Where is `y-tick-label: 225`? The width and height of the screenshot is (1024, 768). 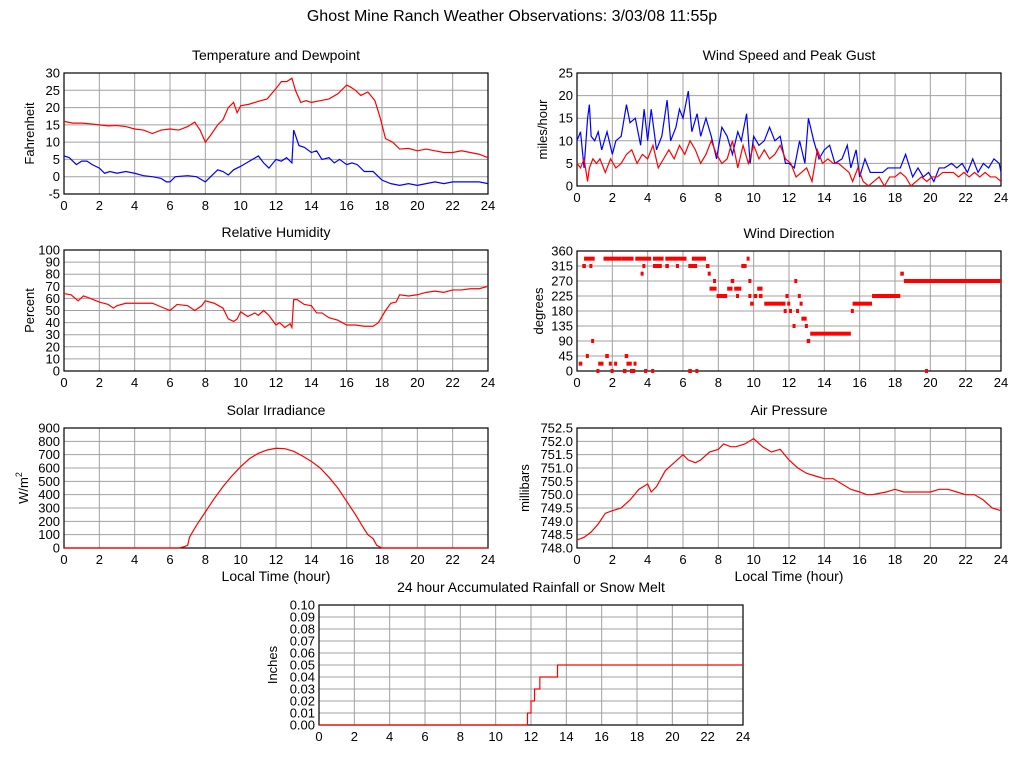
y-tick-label: 225 is located at coordinates (562, 296).